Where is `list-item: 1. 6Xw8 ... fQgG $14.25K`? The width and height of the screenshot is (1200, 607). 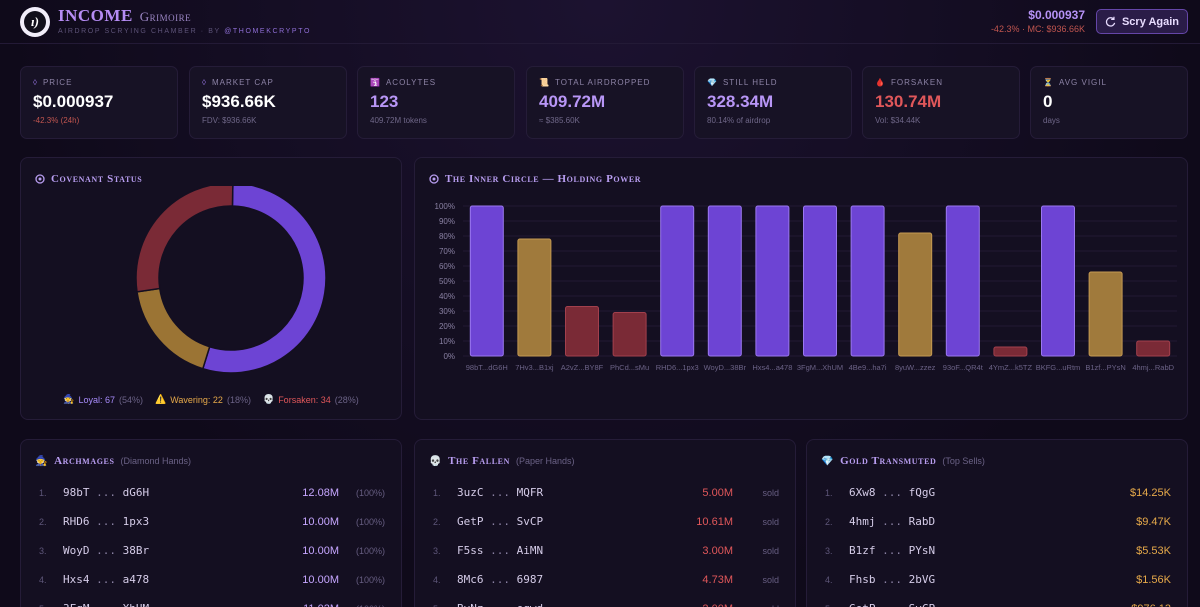
list-item: 1. 6Xw8 ... fQgG $14.25K is located at coordinates (998, 492).